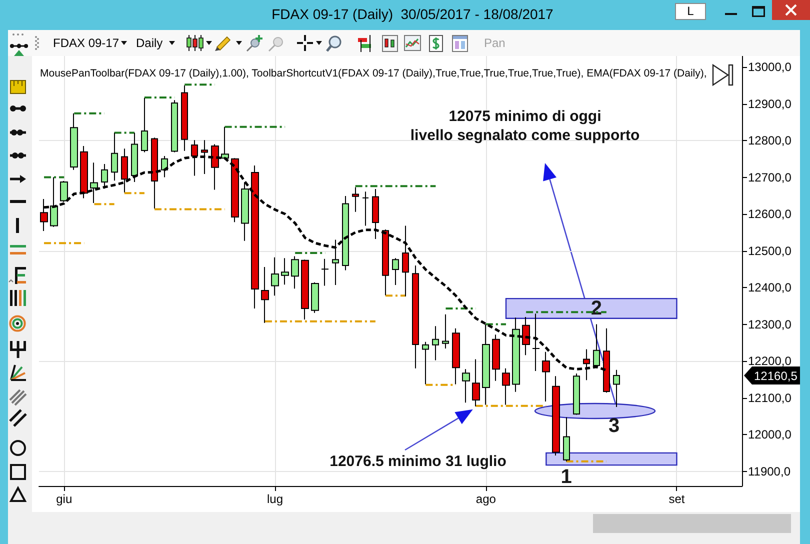 The height and width of the screenshot is (544, 810). I want to click on y-tick-label: 12000,0, so click(770, 435).